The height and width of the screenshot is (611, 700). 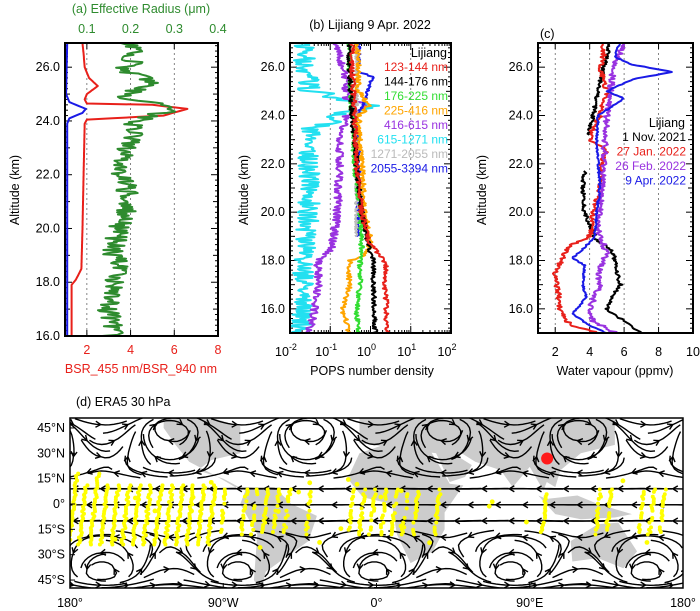 I want to click on y-tick-label: 24.0, so click(x=48, y=121).